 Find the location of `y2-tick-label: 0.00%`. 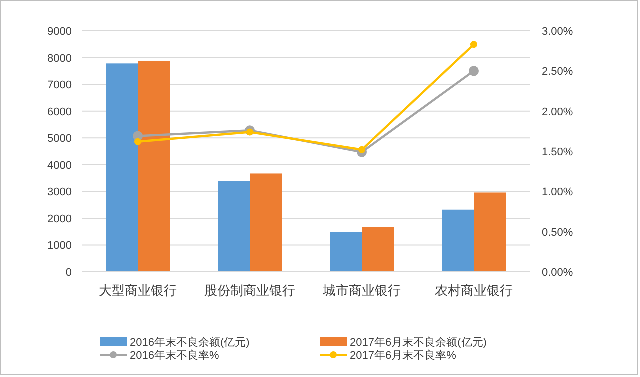

y2-tick-label: 0.00% is located at coordinates (558, 273).